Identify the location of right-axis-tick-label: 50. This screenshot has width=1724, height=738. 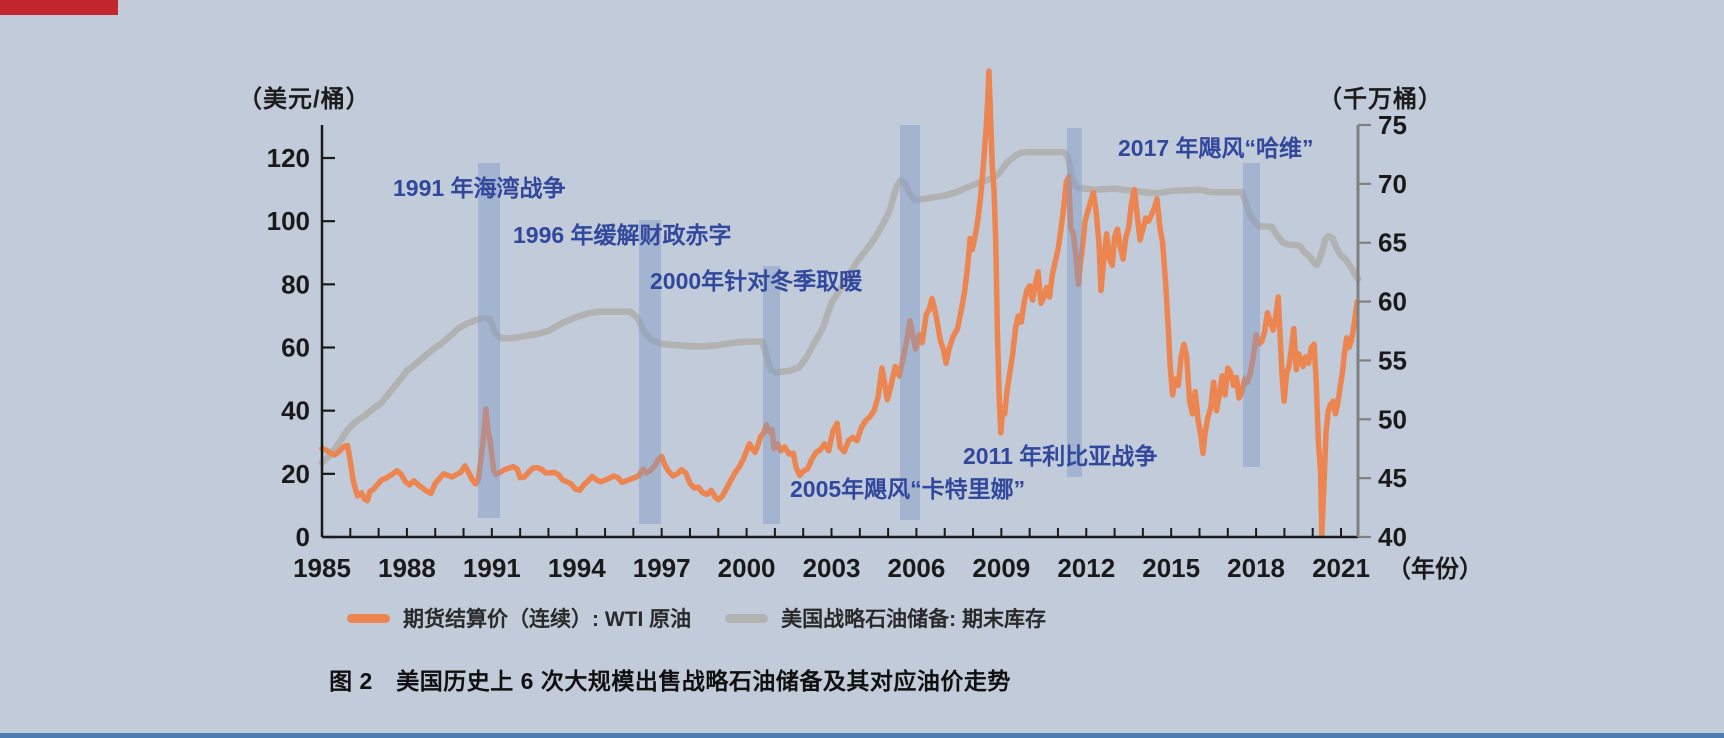
(1392, 419).